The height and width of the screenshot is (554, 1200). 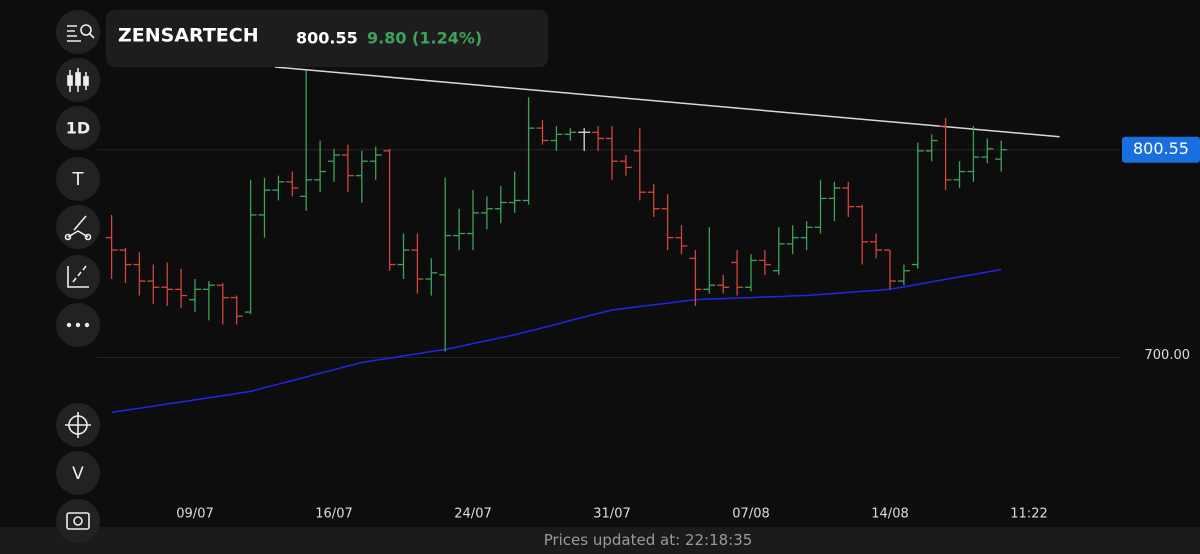 I want to click on interval: 1D, so click(x=78, y=128).